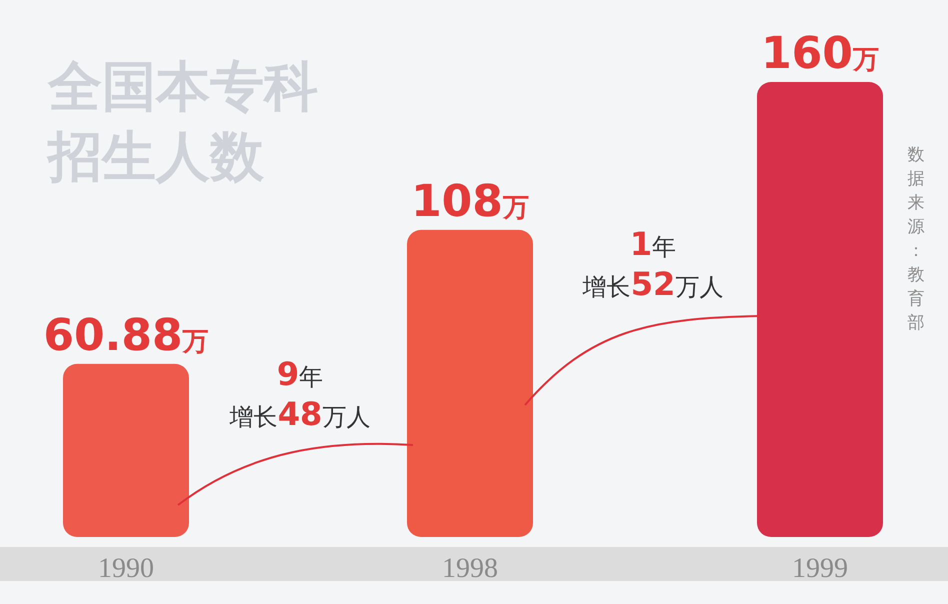 The width and height of the screenshot is (948, 604). I want to click on annotation: 1年, so click(653, 244).